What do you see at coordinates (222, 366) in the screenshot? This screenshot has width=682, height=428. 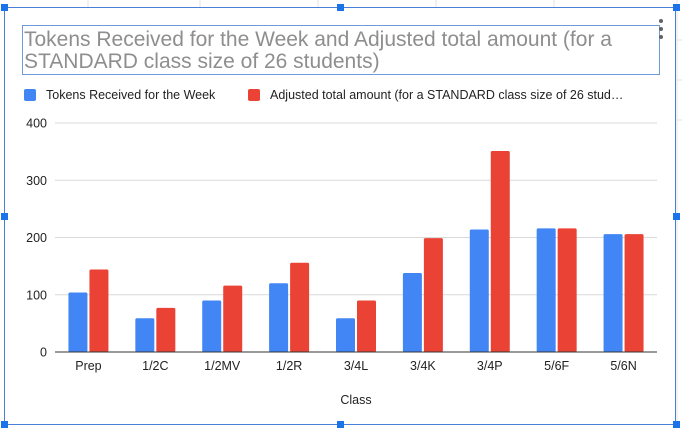 I see `x-tick-label-2: 1/2MV` at bounding box center [222, 366].